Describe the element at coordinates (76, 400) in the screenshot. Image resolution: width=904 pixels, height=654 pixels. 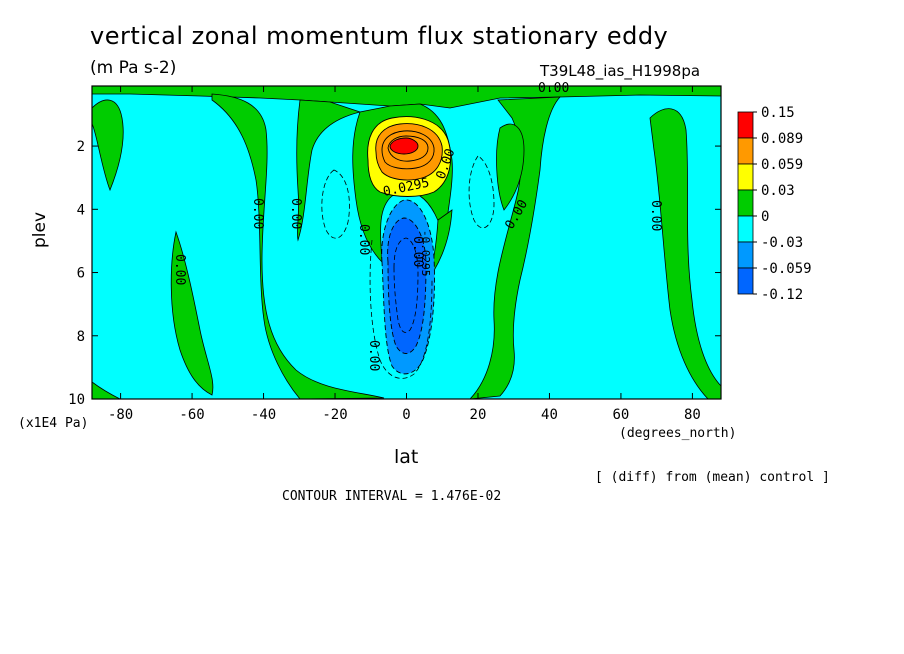
I see `y-tick-label-4: 10` at that location.